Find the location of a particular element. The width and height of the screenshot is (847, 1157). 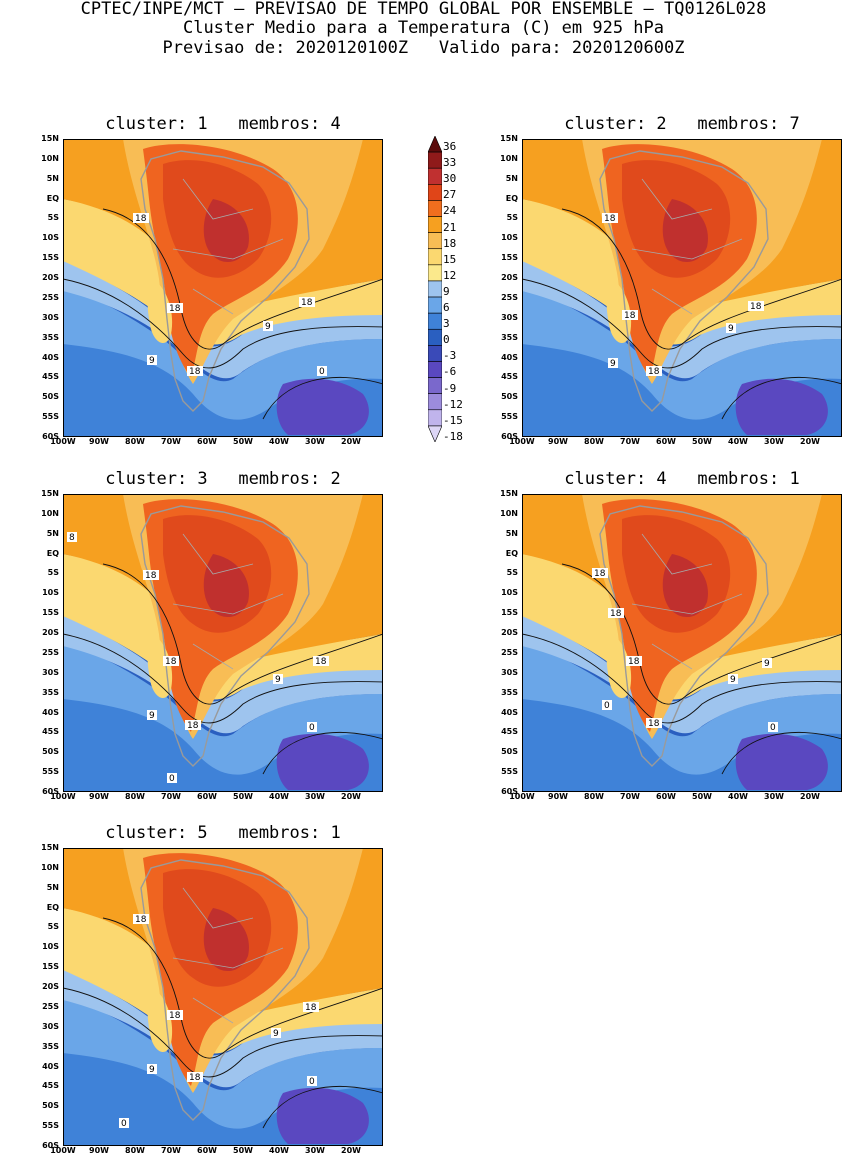

cluster-map-1: 18 18 18 18 9 9 0 is located at coordinates (223, 288).